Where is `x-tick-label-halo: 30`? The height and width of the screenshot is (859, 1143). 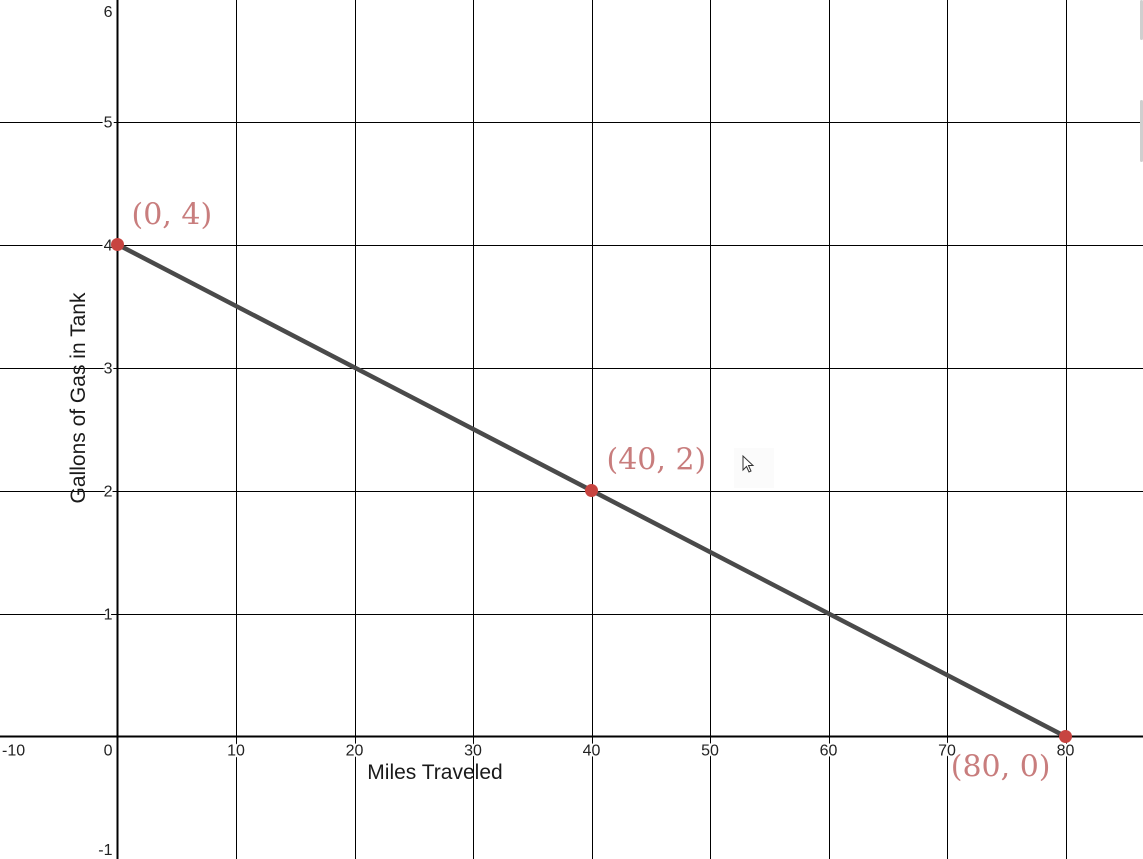 x-tick-label-halo: 30 is located at coordinates (473, 751).